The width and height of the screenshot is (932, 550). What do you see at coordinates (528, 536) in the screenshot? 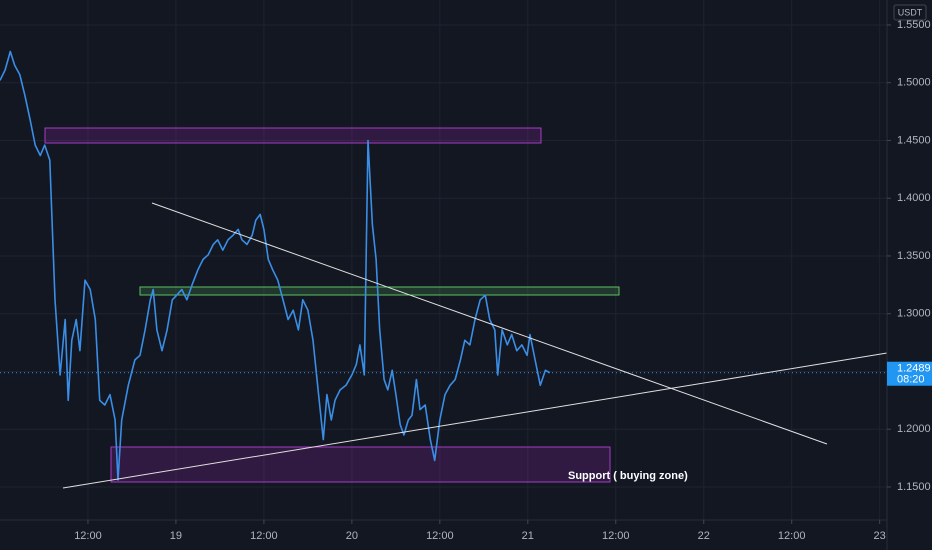
I see `x-tick-label: 21` at bounding box center [528, 536].